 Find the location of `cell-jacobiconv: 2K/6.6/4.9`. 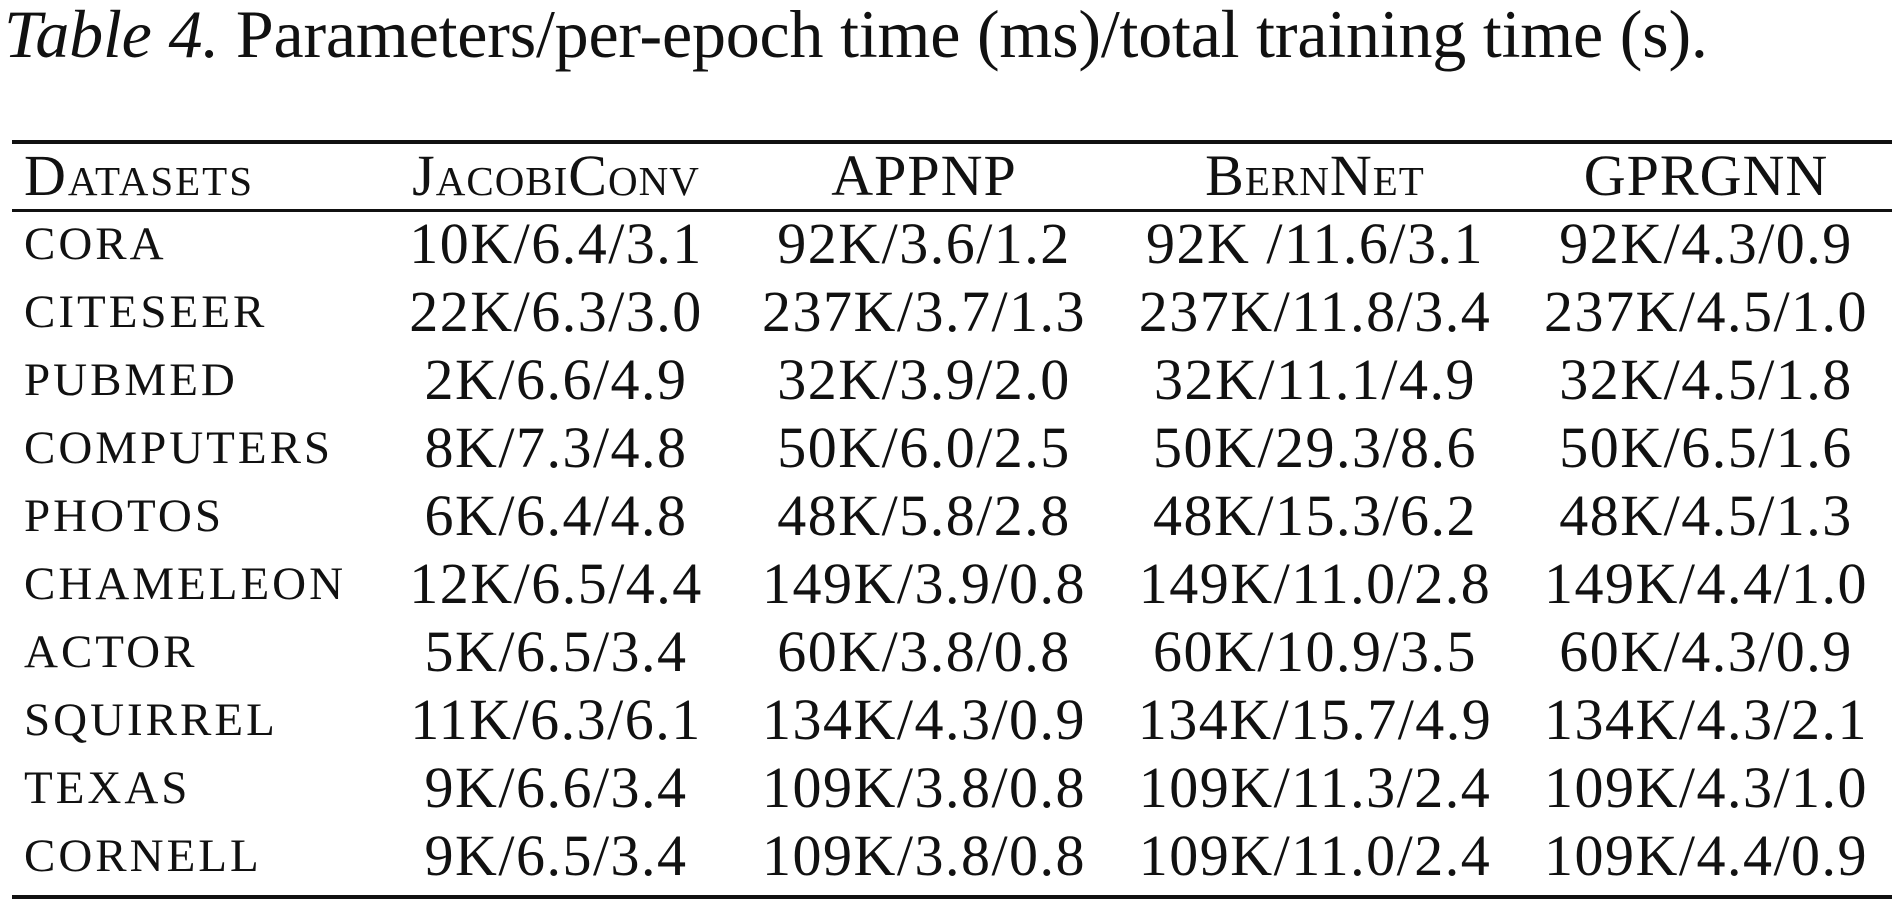

cell-jacobiconv: 2K/6.6/4.9 is located at coordinates (556, 379).